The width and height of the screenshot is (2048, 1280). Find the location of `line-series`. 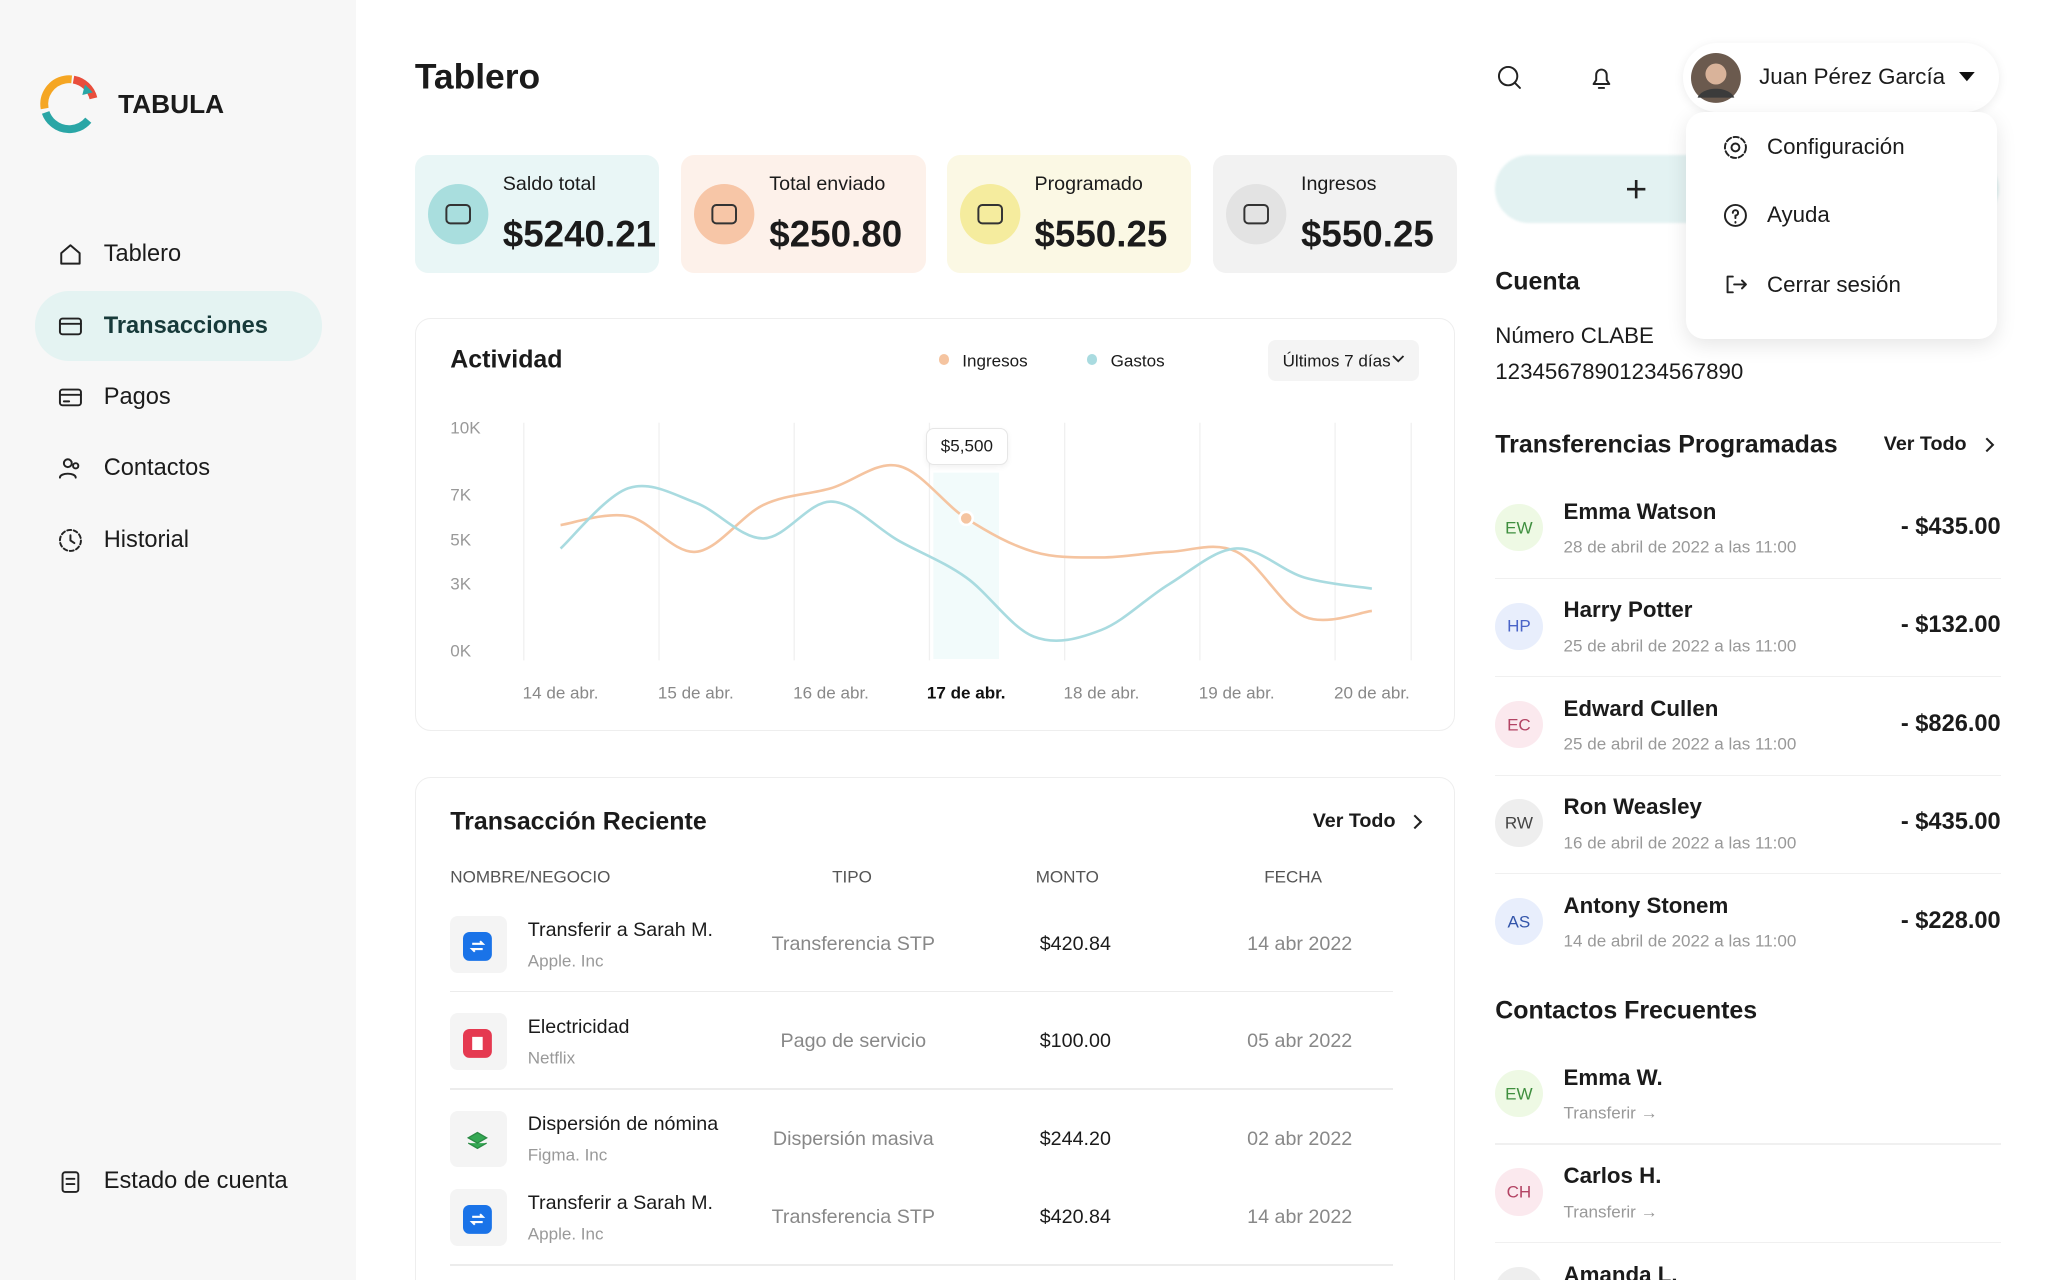

line-series is located at coordinates (966, 563).